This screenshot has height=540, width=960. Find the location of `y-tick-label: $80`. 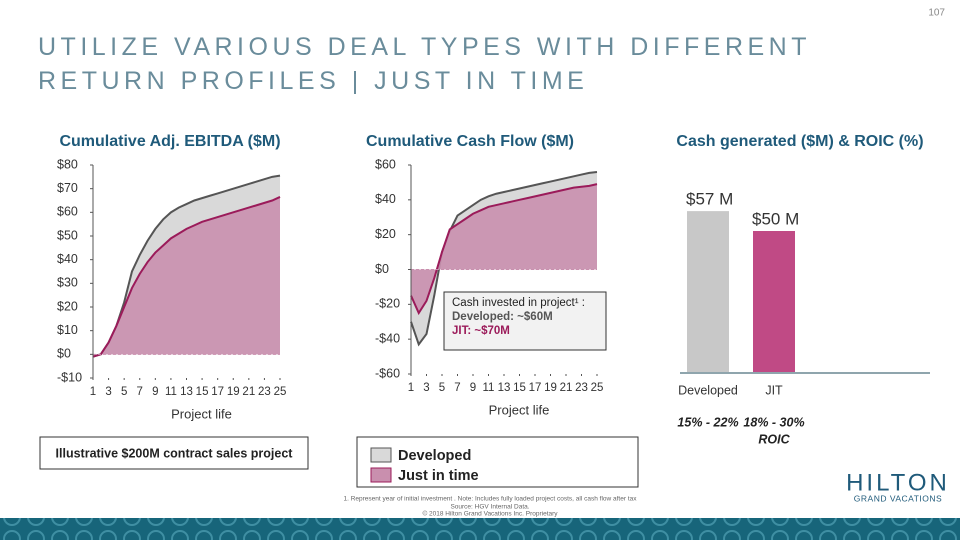

y-tick-label: $80 is located at coordinates (67, 164).